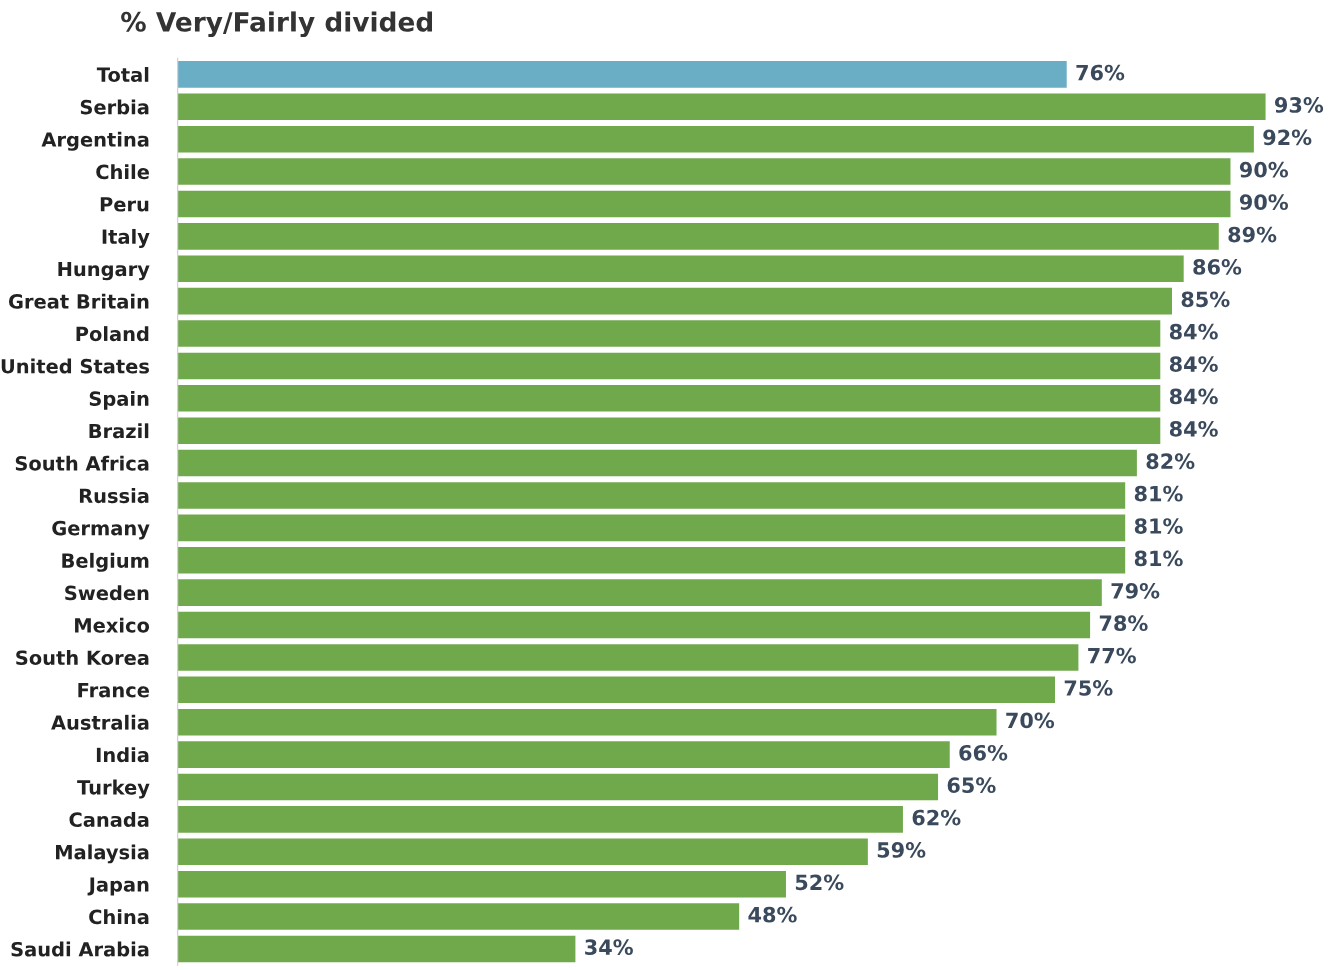 Image resolution: width=1336 pixels, height=970 pixels. Describe the element at coordinates (113, 789) in the screenshot. I see `y-tick-label: Turkey` at that location.